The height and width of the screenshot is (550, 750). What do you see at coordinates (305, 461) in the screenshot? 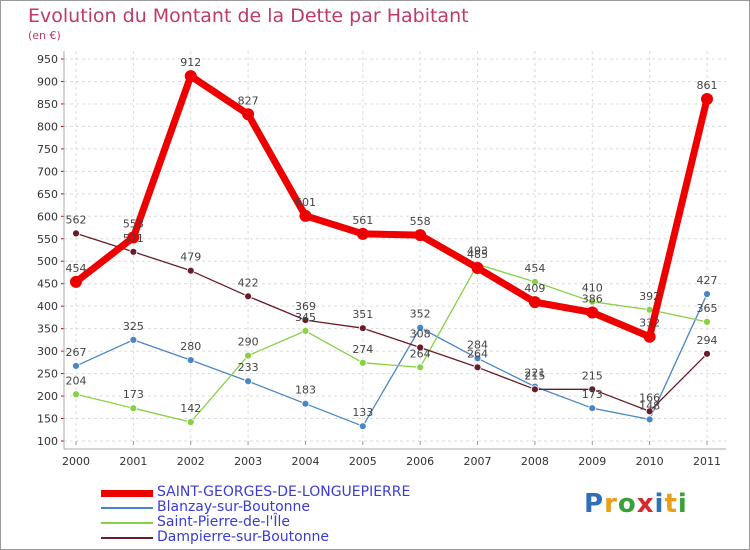
I see `x-tick-label: 2004` at bounding box center [305, 461].